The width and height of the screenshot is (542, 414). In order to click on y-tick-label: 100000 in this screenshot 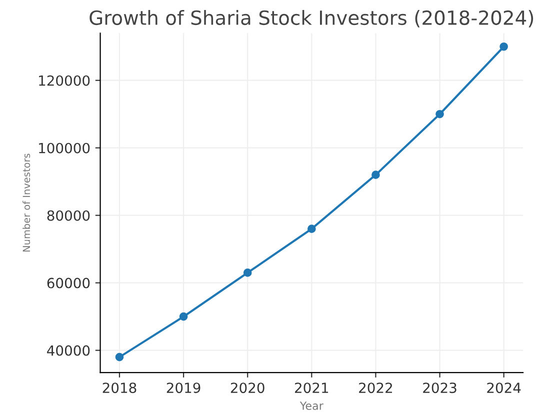, I will do `click(64, 148)`.